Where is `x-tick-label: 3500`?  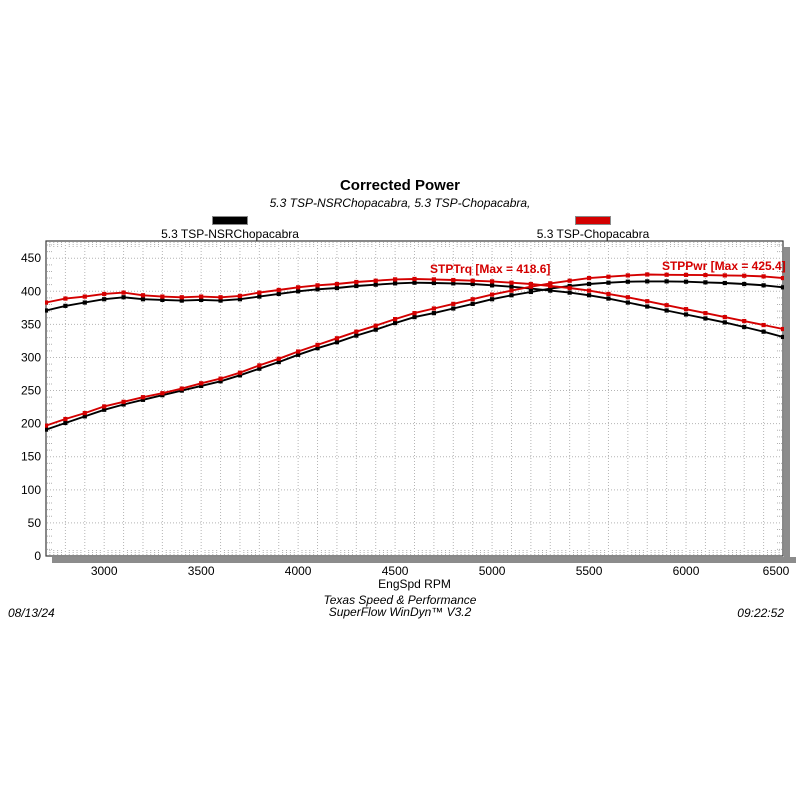
x-tick-label: 3500 is located at coordinates (201, 571).